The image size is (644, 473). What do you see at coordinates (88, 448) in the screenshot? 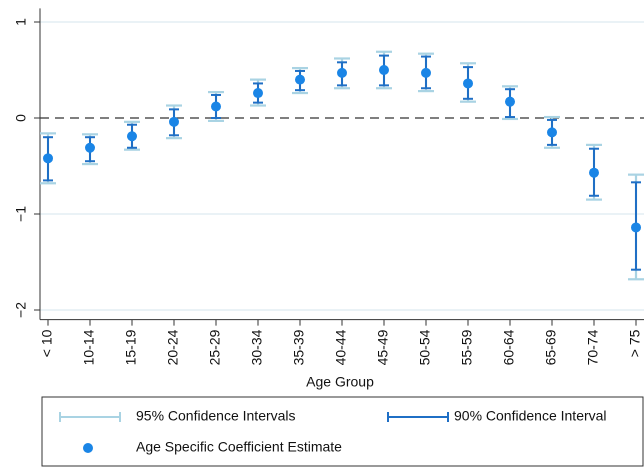
I see `legend-symbol` at bounding box center [88, 448].